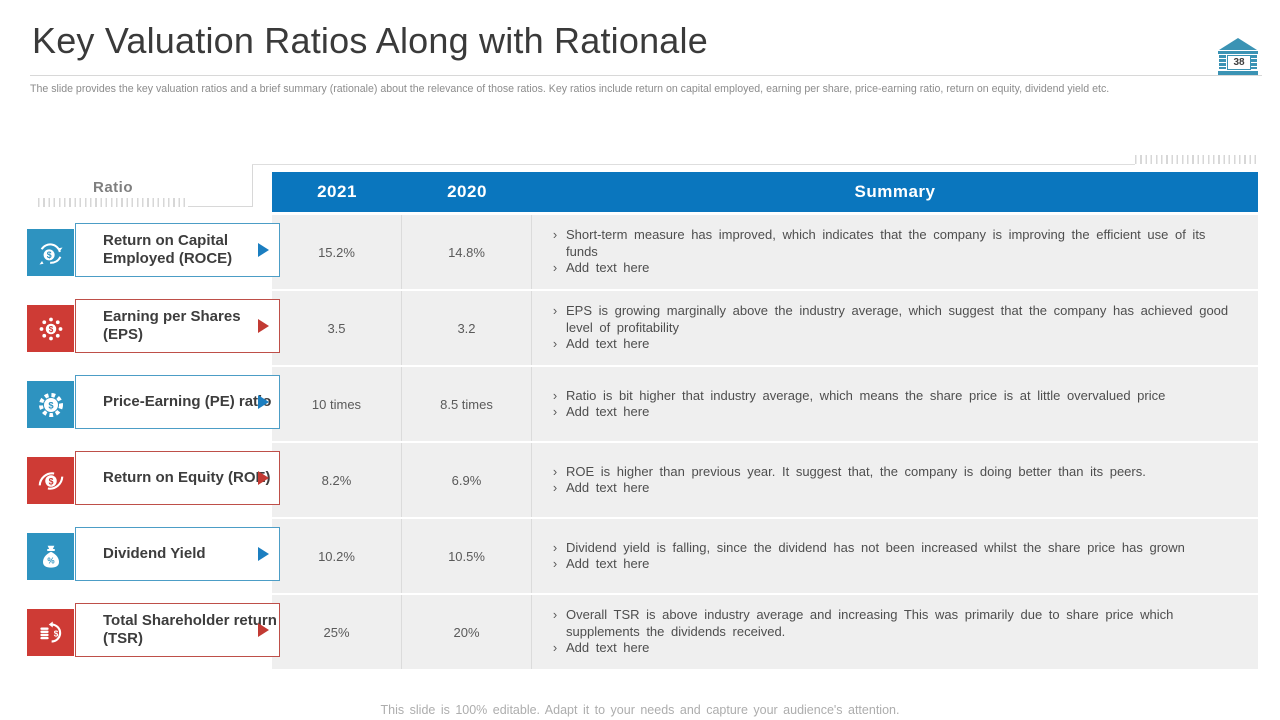 Image resolution: width=1280 pixels, height=720 pixels. I want to click on ratio-item-pe: Price-Earning (PE) ratio $, so click(140, 404).